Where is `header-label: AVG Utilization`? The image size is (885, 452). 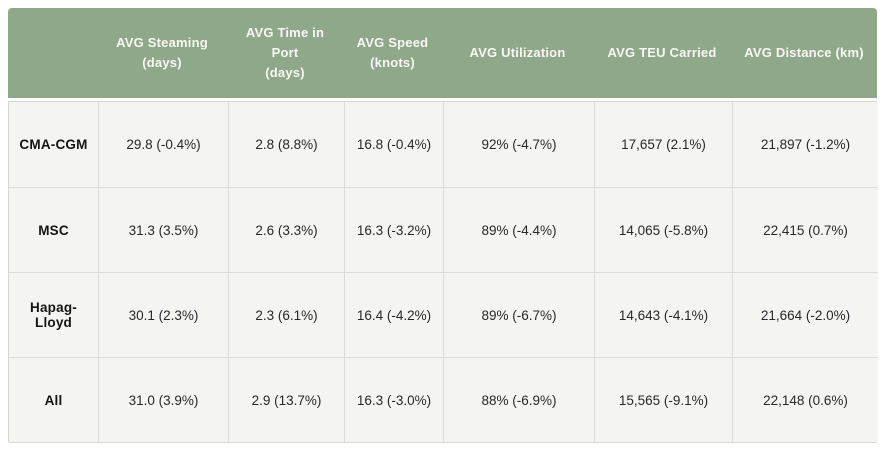
header-label: AVG Utilization is located at coordinates (517, 52).